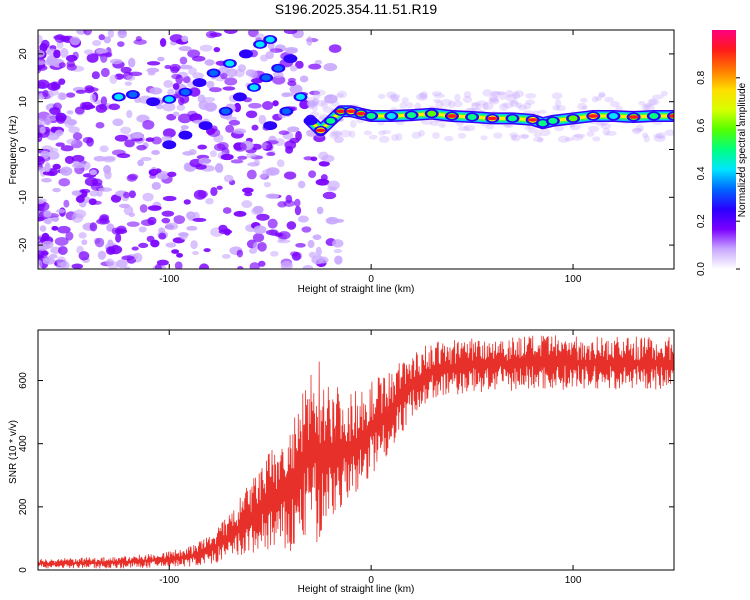 The image size is (750, 600). What do you see at coordinates (371, 580) in the screenshot?
I see `snr-xtick-label: 0` at bounding box center [371, 580].